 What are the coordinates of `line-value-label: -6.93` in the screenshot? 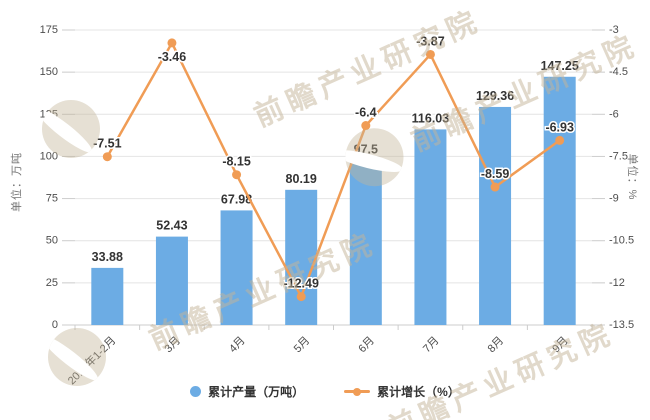 It's located at (559, 127).